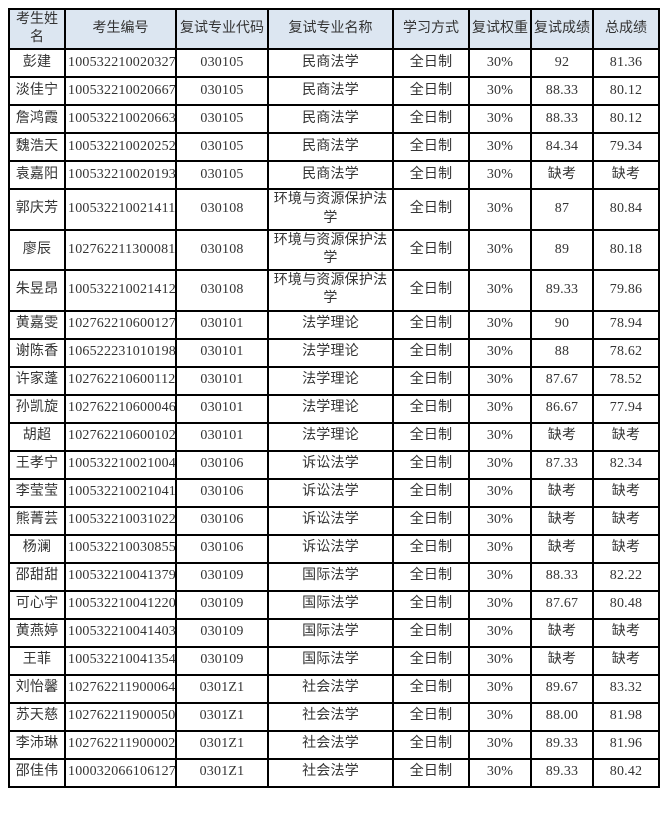 Image resolution: width=666 pixels, height=813 pixels. I want to click on cell: 100532210020193, so click(120, 175).